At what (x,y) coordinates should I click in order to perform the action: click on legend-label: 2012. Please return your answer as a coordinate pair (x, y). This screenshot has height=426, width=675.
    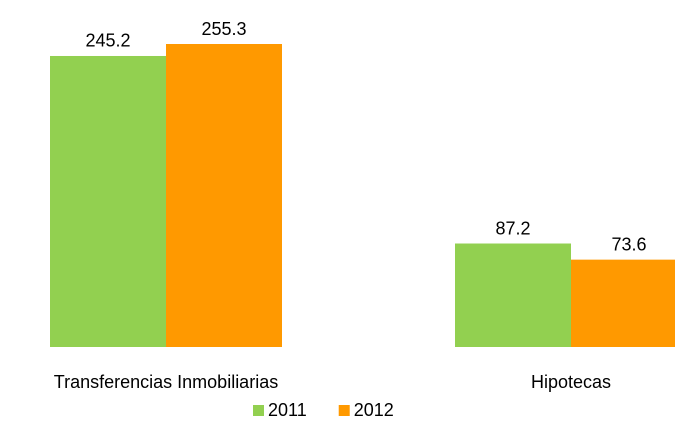
    Looking at the image, I should click on (374, 410).